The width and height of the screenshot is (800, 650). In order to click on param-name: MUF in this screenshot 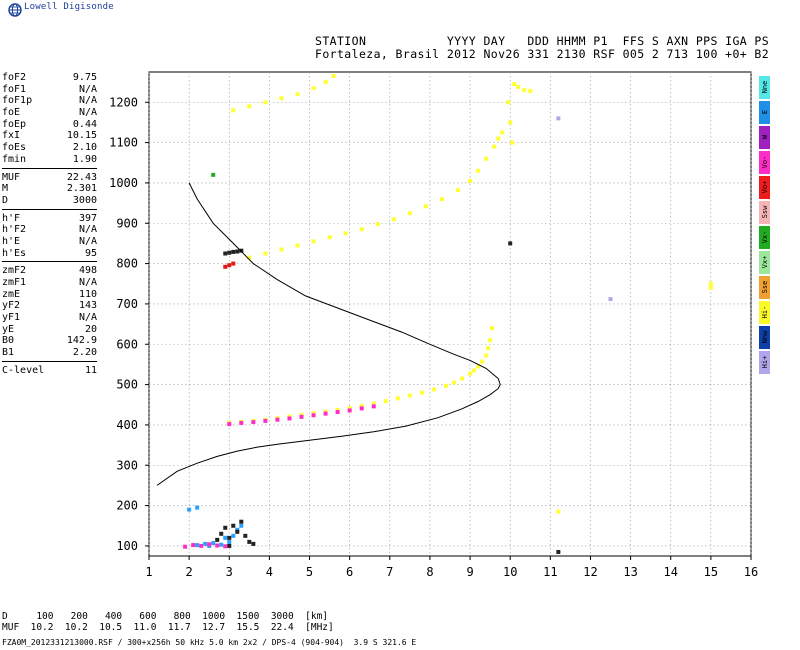, I will do `click(11, 177)`.